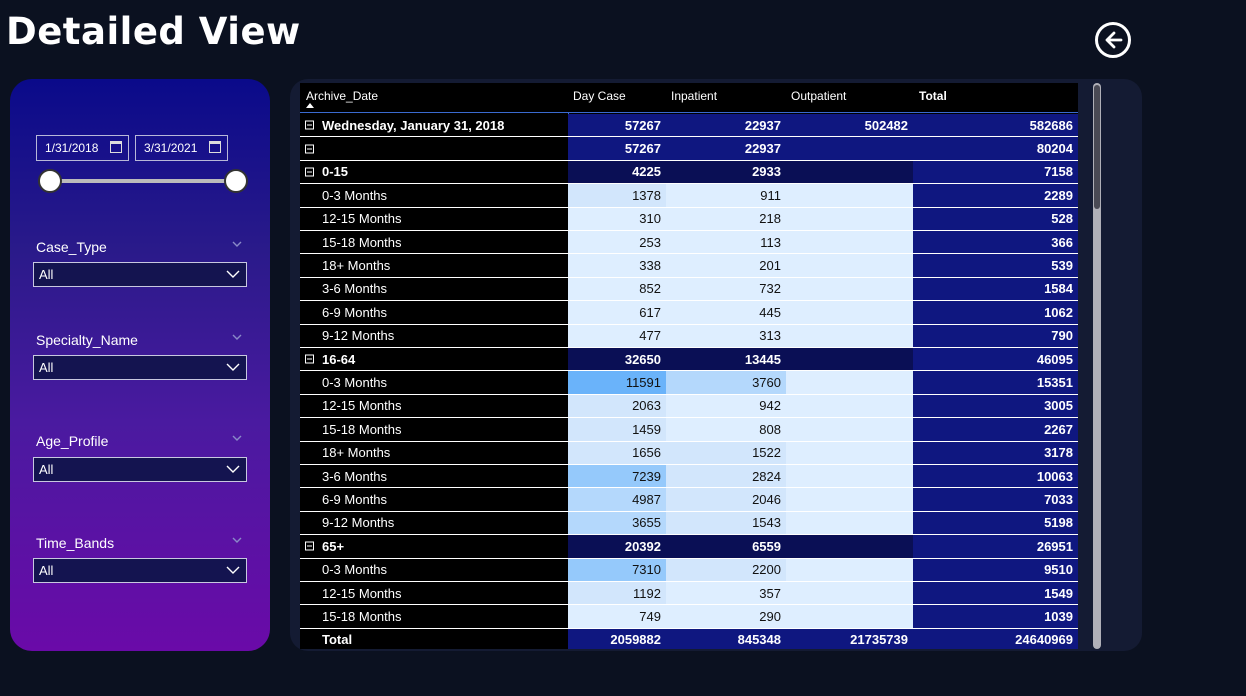  Describe the element at coordinates (995, 452) in the screenshot. I see `cell-total: 3178` at that location.